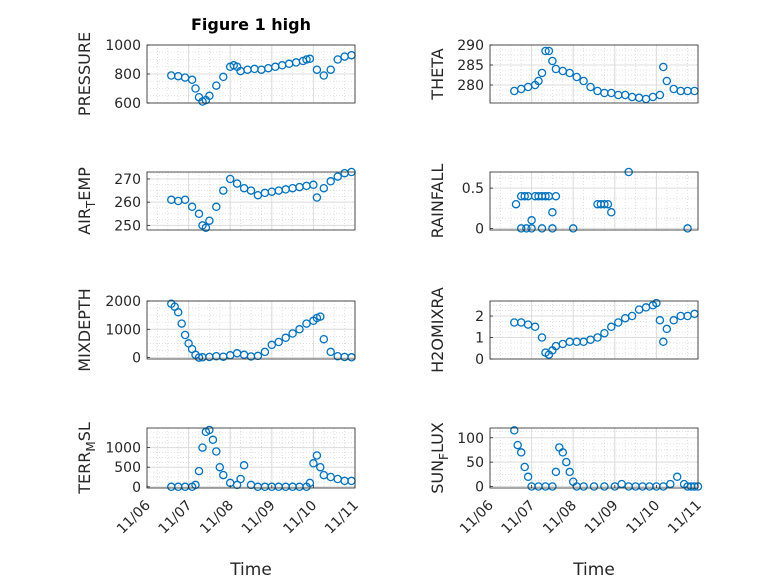 This screenshot has height=583, width=778. I want to click on x-tick-label: 11/08, so click(217, 518).